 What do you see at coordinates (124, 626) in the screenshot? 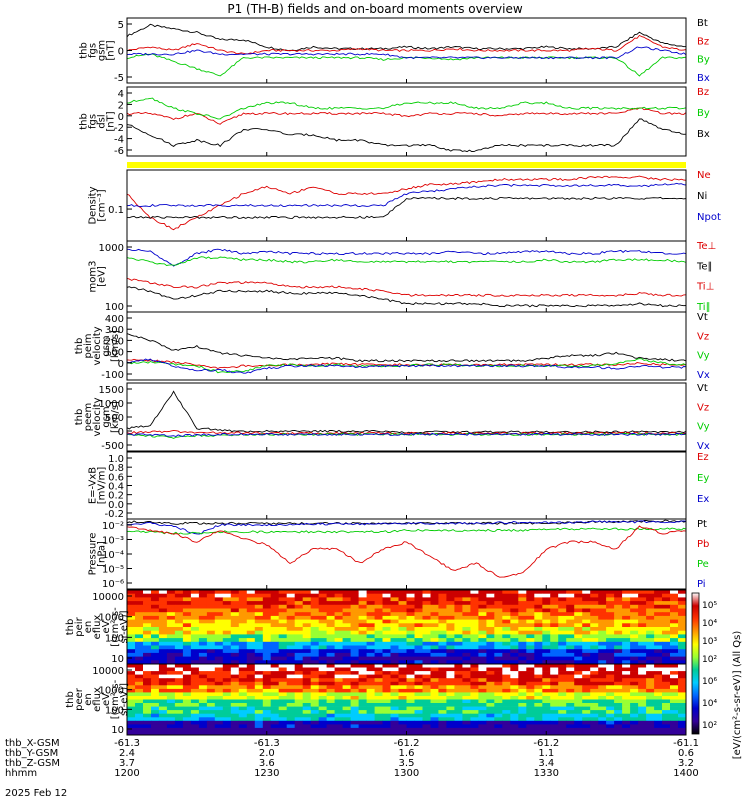
I see `y-axis-label: sr-eV)]` at bounding box center [124, 626].